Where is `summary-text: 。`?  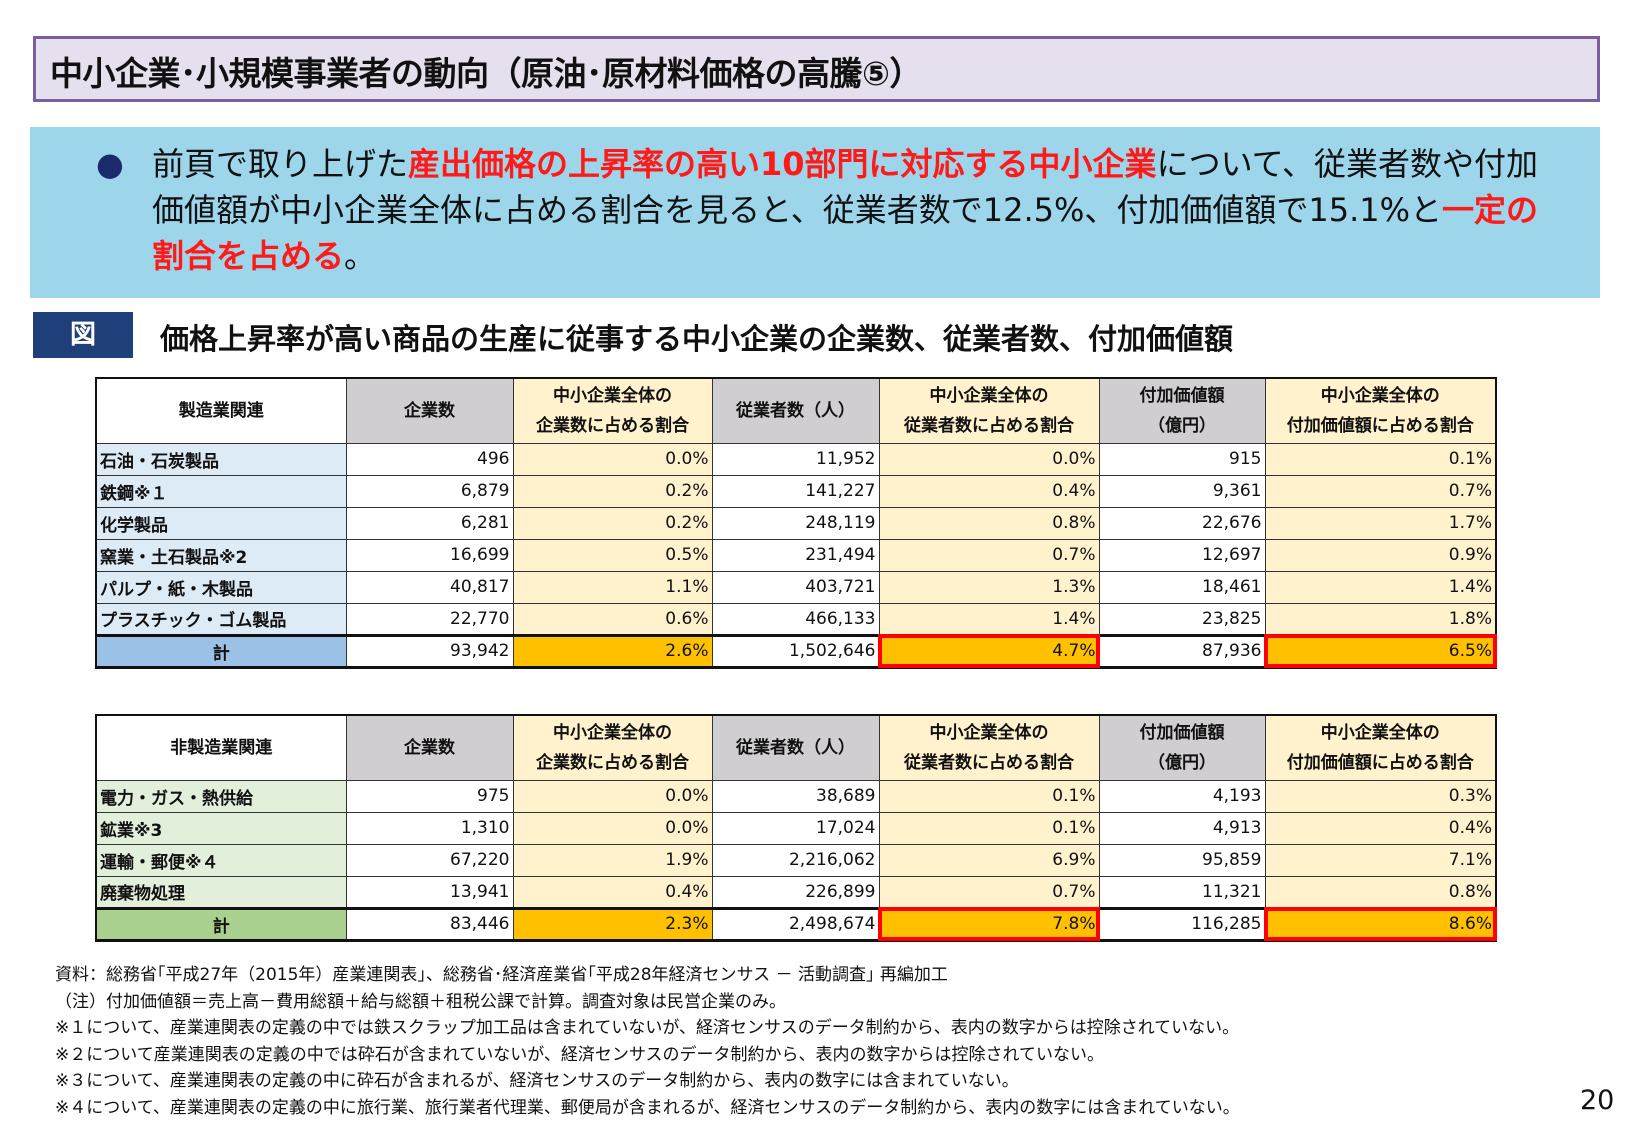
summary-text: 。 is located at coordinates (360, 256).